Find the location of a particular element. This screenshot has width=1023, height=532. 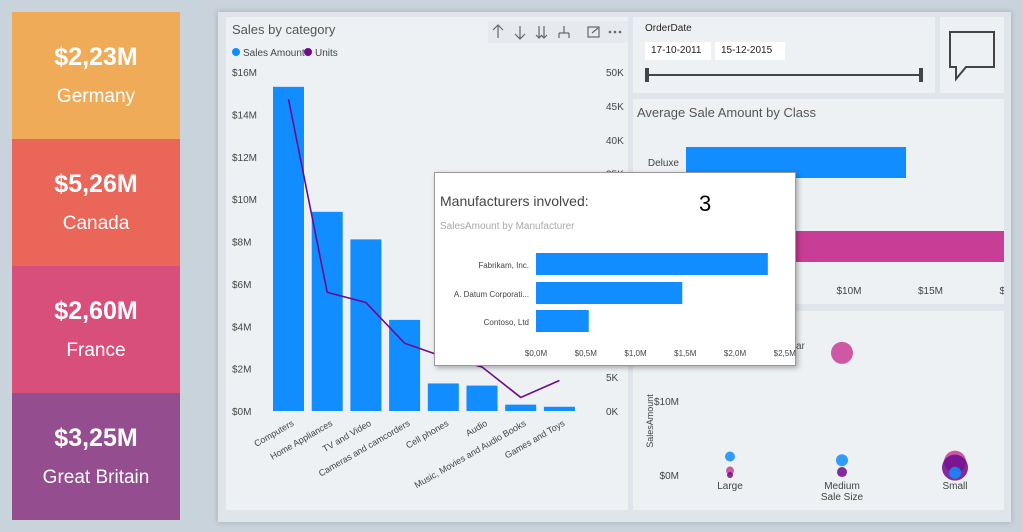

y-tick-right: 50K is located at coordinates (615, 73).